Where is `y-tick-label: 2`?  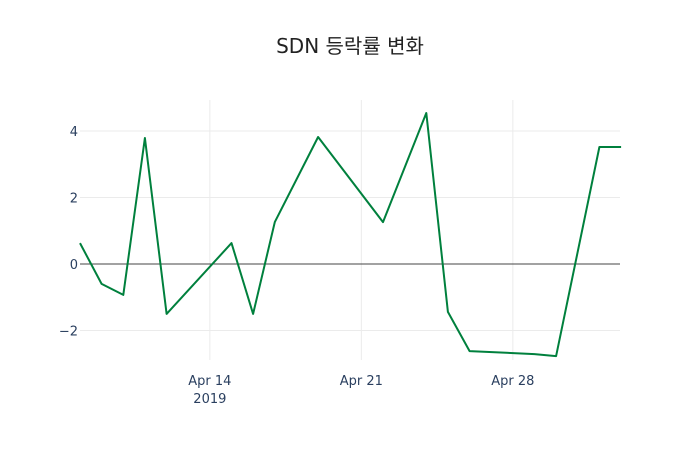 y-tick-label: 2 is located at coordinates (74, 199).